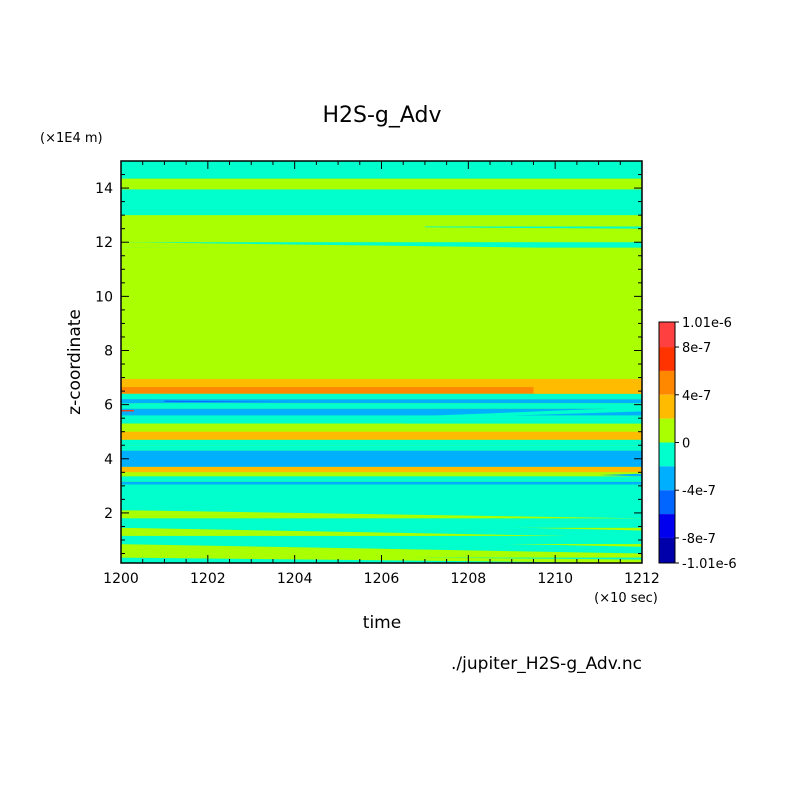 This screenshot has height=804, width=804. Describe the element at coordinates (104, 189) in the screenshot. I see `y-tick-label: 14` at that location.